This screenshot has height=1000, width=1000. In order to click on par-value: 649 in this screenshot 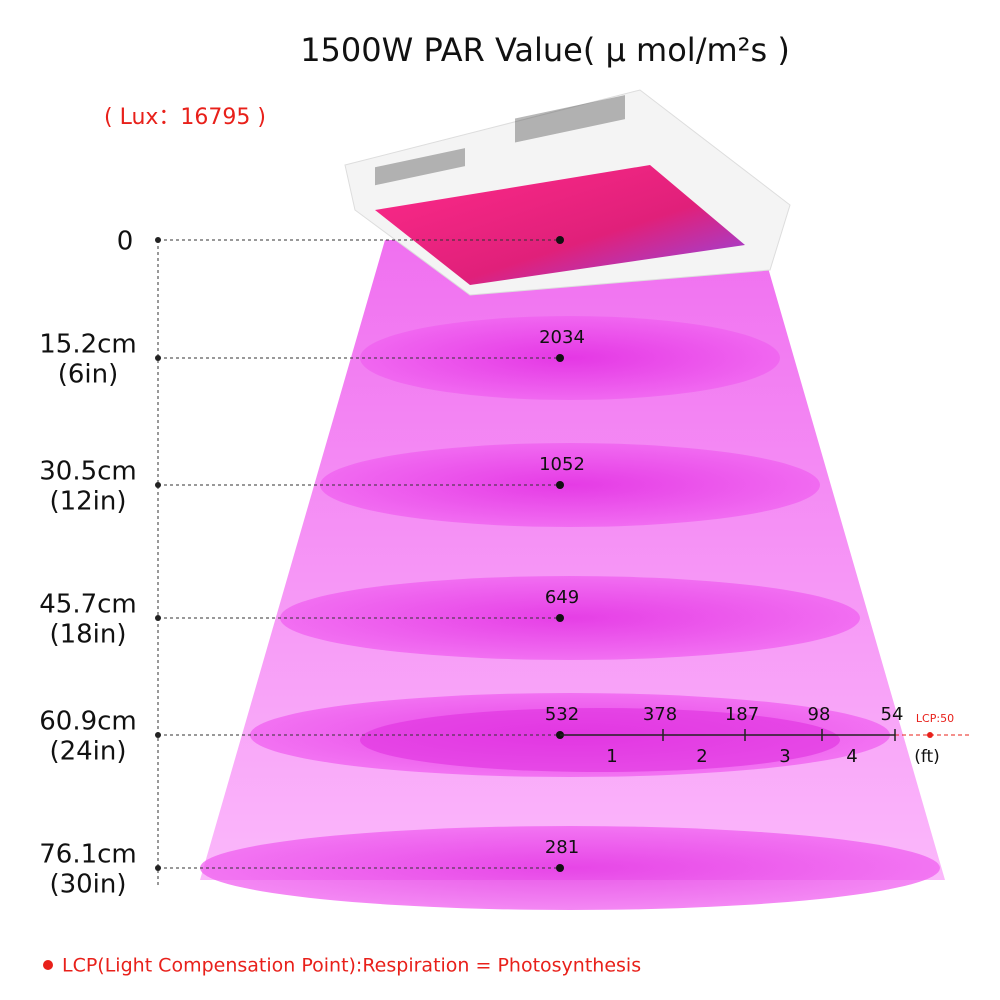, I will do `click(562, 597)`.